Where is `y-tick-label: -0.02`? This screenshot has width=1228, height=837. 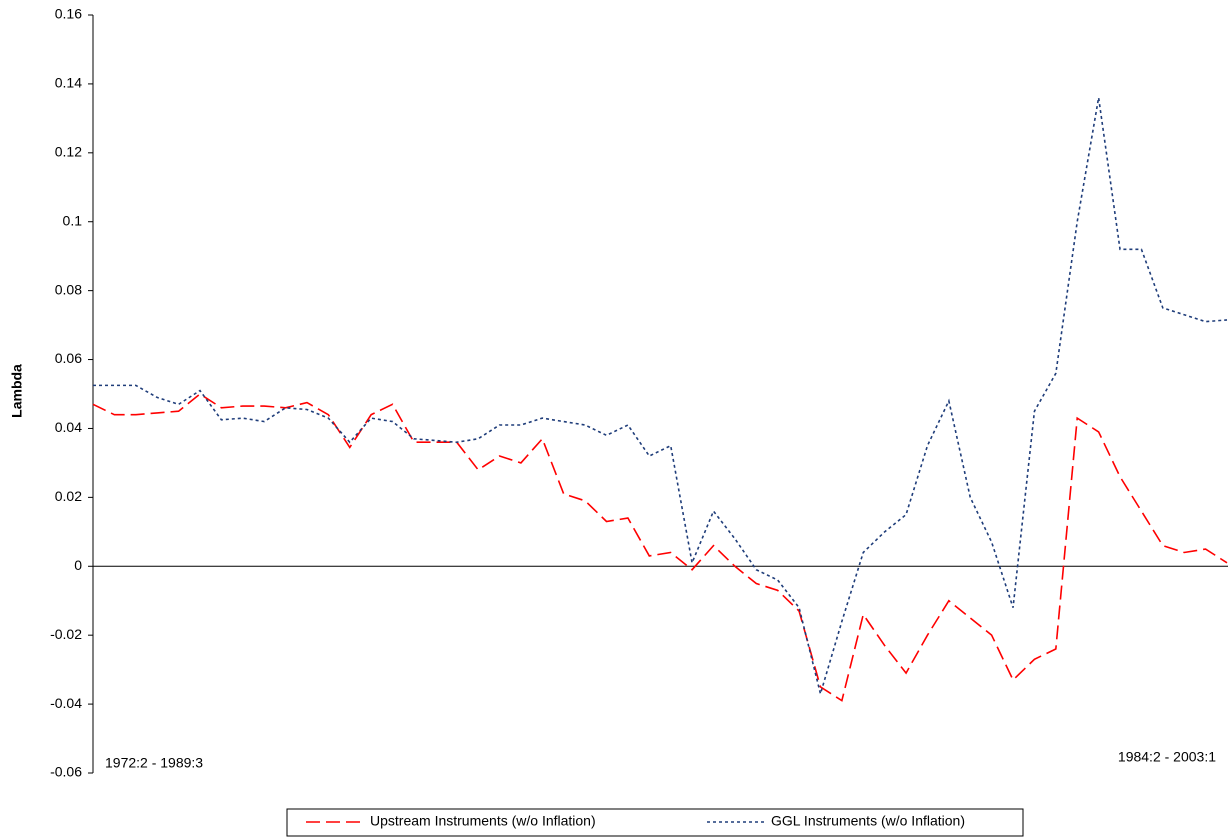
y-tick-label: -0.02 is located at coordinates (66, 634).